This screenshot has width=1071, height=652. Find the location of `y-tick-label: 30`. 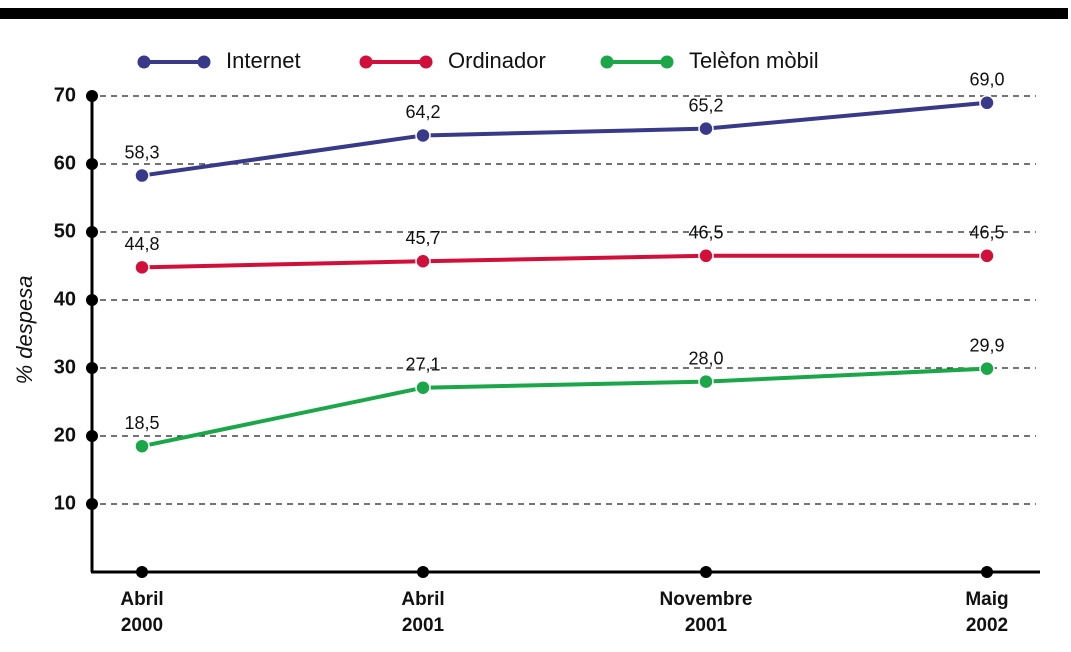

y-tick-label: 30 is located at coordinates (65, 367).